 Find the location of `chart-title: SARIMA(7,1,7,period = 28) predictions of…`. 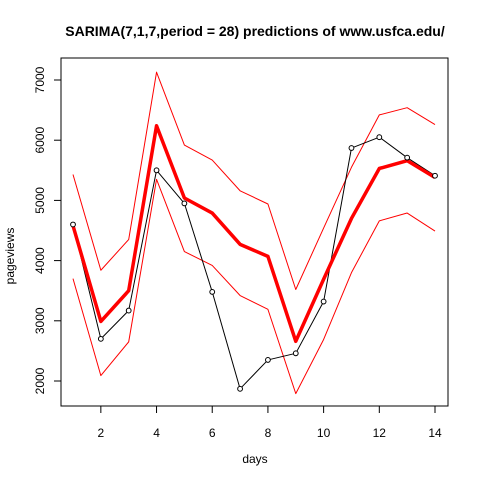

chart-title: SARIMA(7,1,7,period = 28) predictions of… is located at coordinates (255, 31).